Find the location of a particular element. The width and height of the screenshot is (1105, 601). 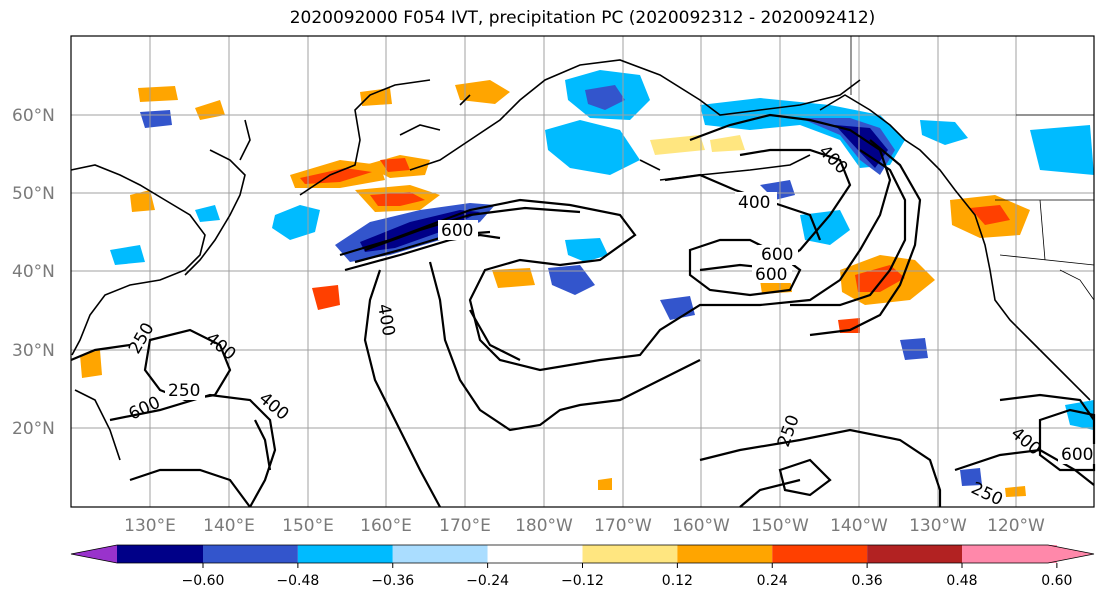

lon-label: 130°W is located at coordinates (938, 526).